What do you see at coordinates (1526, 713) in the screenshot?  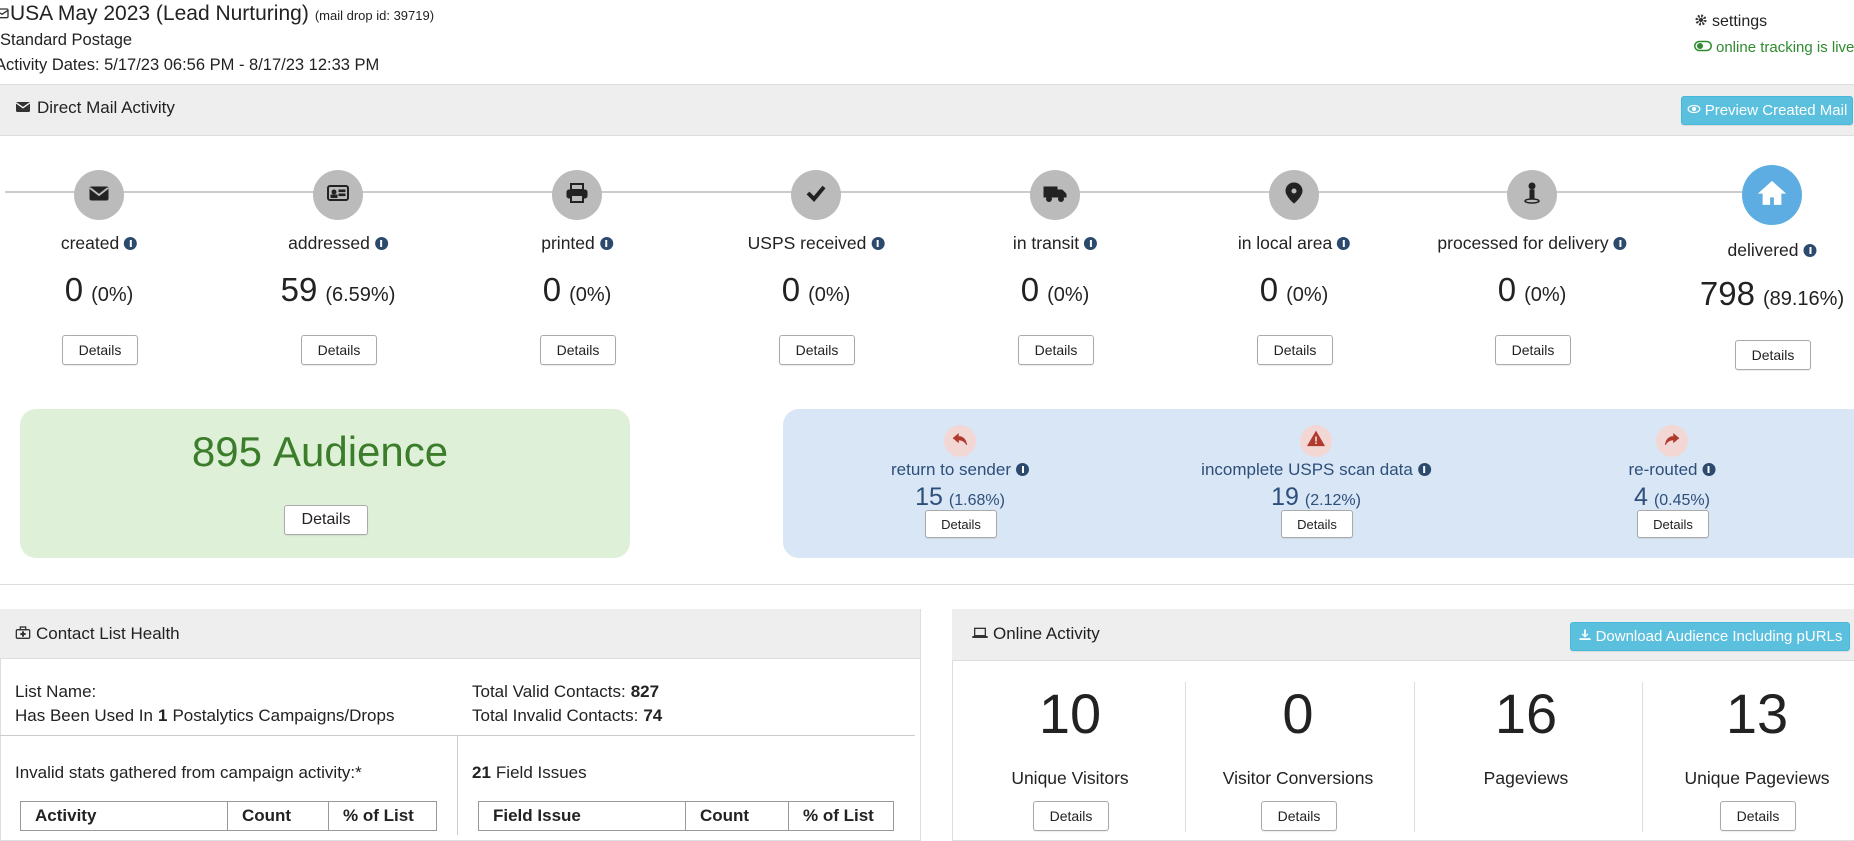 I see `stat-value: 16` at bounding box center [1526, 713].